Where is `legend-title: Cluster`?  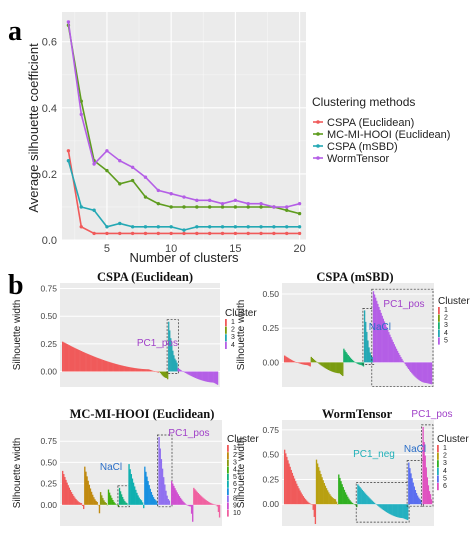 legend-title: Cluster is located at coordinates (241, 313).